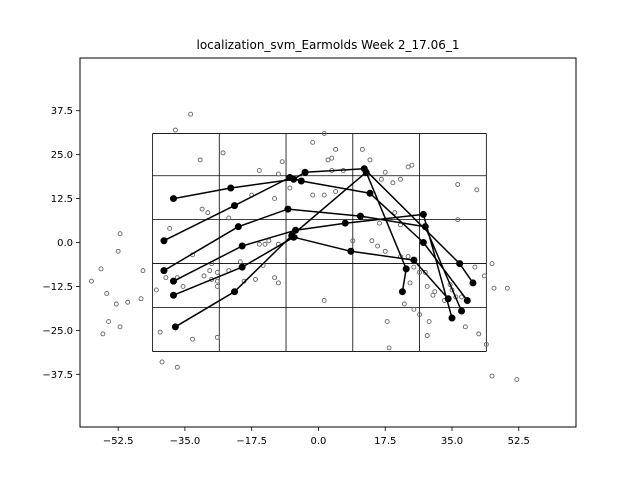  What do you see at coordinates (57, 331) in the screenshot?
I see `y-tick-label: −25.0` at bounding box center [57, 331].